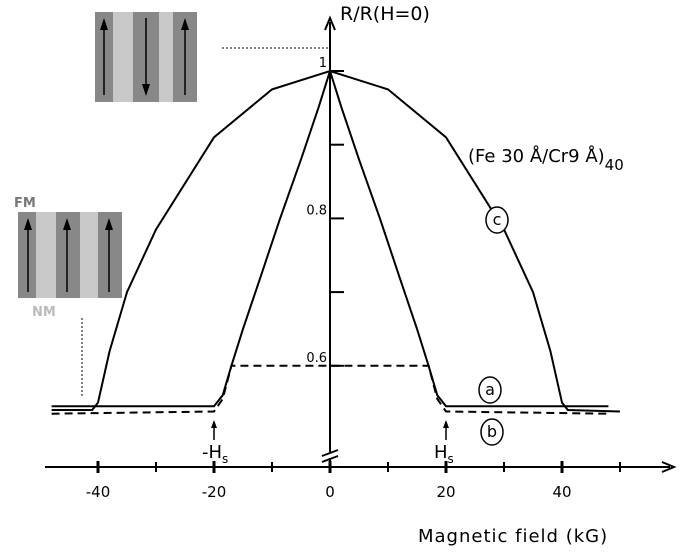 The height and width of the screenshot is (557, 681). What do you see at coordinates (561, 492) in the screenshot?
I see `x-tick-label: 40` at bounding box center [561, 492].